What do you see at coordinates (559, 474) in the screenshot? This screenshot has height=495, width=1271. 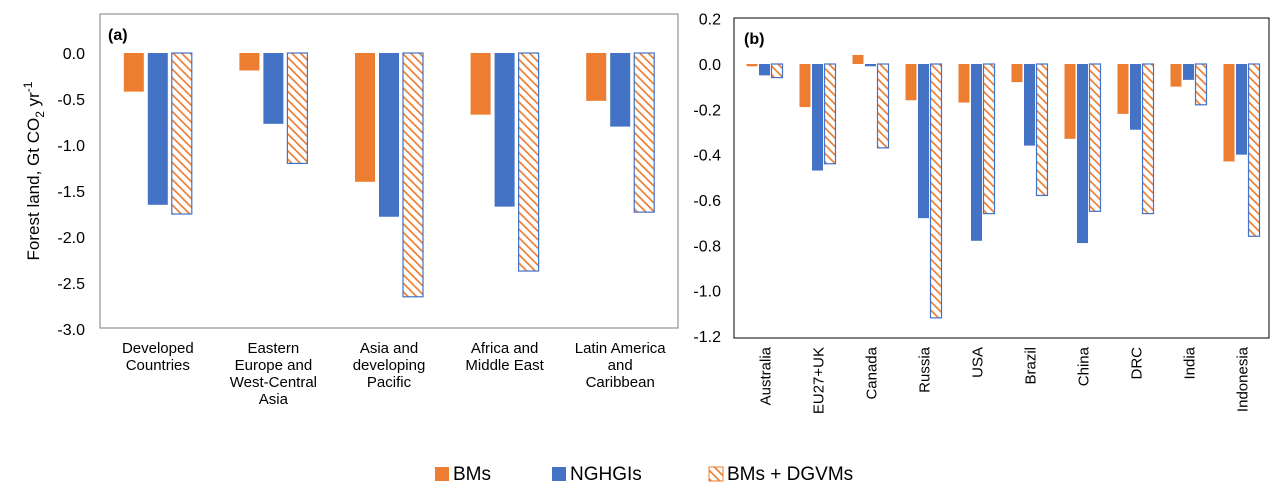 I see `legend-swatch-nghgis` at bounding box center [559, 474].